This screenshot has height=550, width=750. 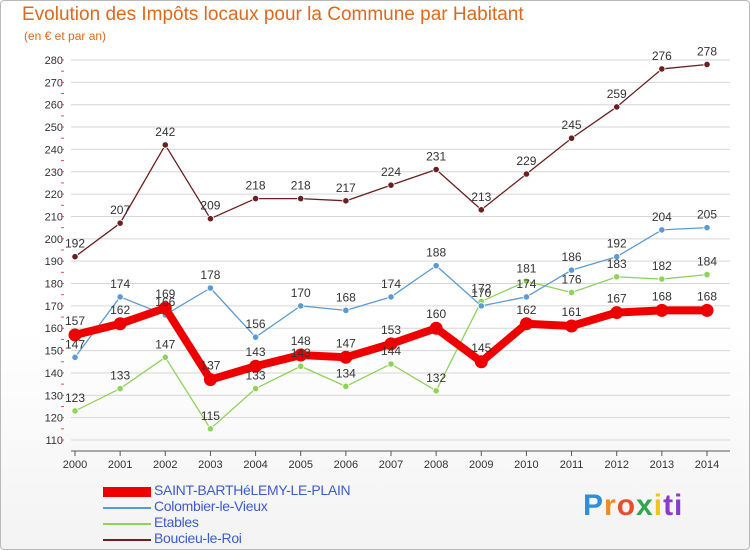 I want to click on y-tick-label: 240, so click(x=54, y=150).